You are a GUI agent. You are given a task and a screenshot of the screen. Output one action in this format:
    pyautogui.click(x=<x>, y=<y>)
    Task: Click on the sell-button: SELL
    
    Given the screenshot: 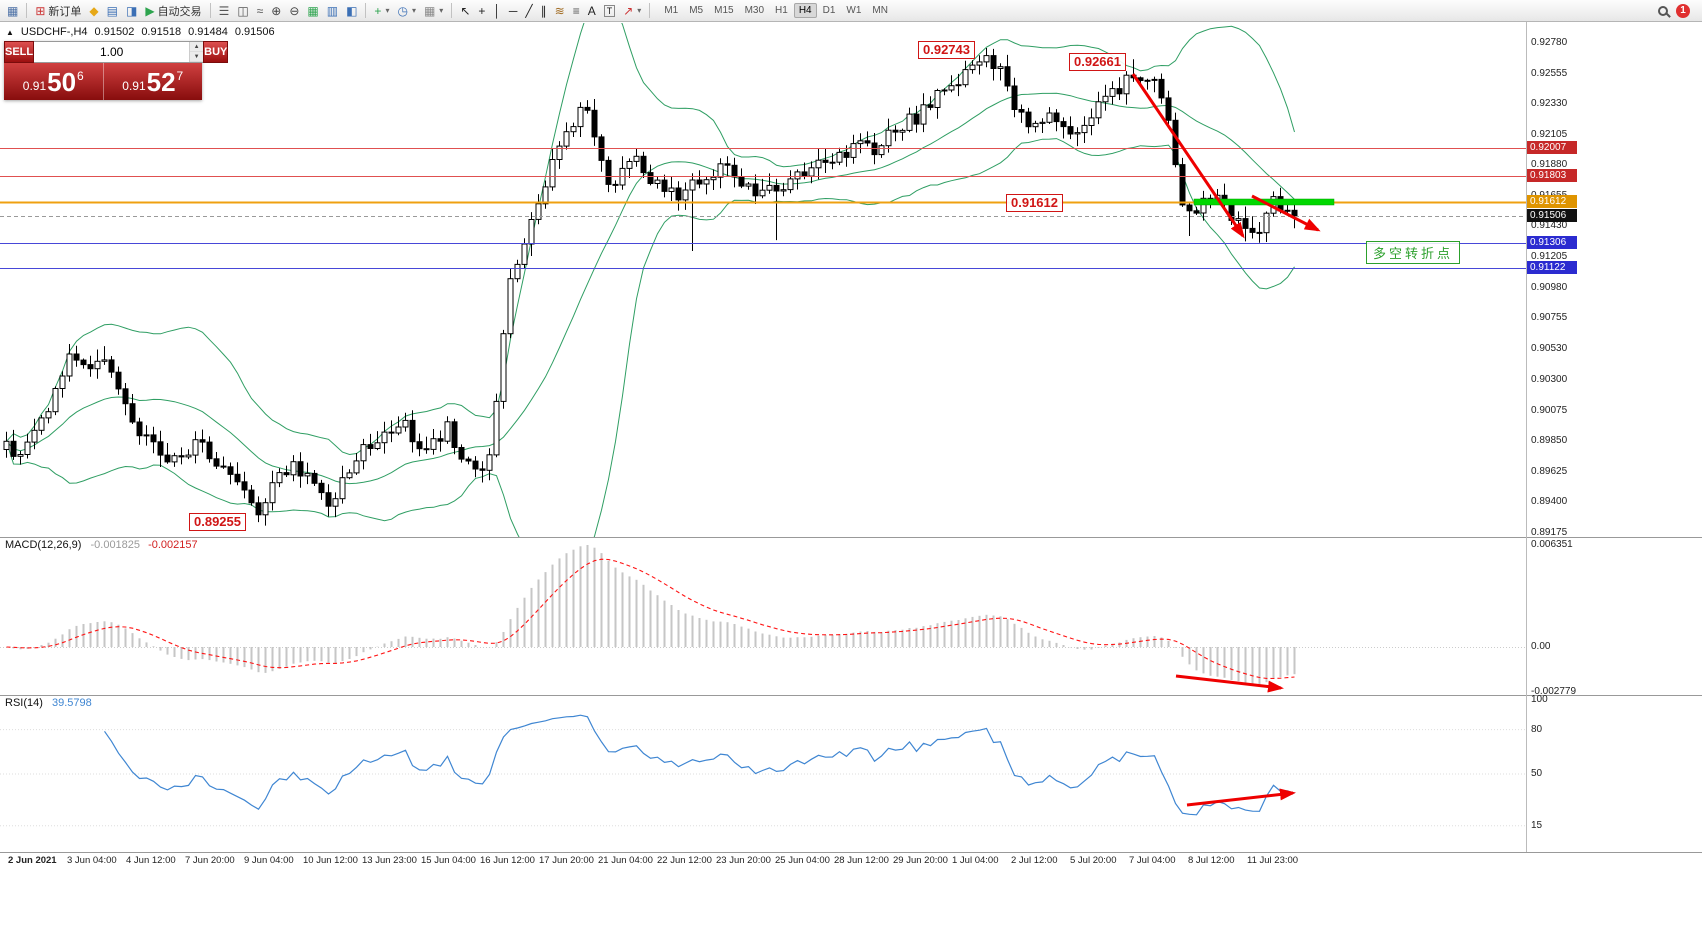 What is the action you would take?
    pyautogui.click(x=19, y=52)
    